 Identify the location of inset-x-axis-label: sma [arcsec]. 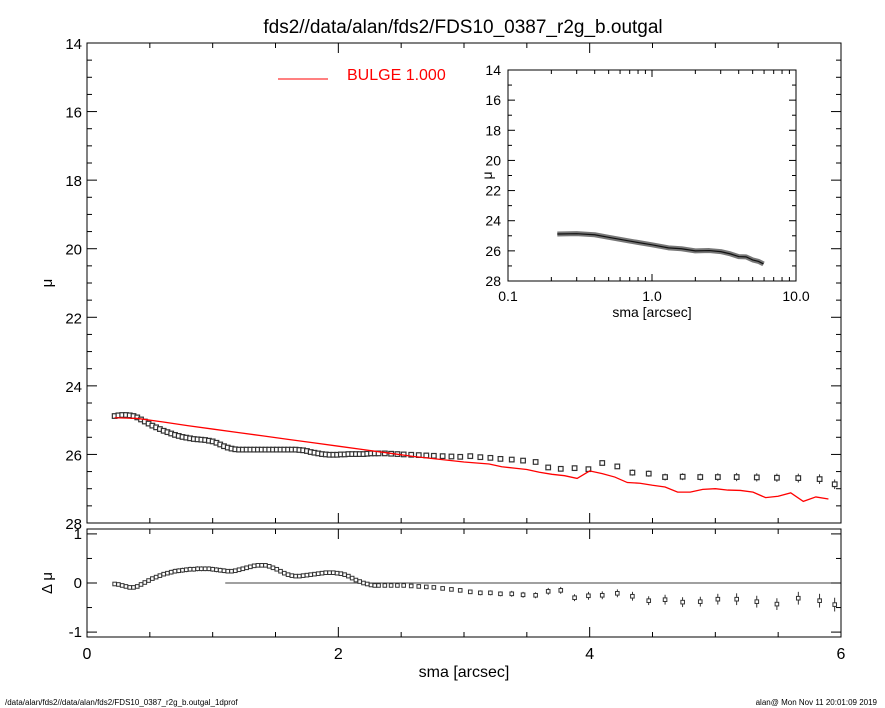
(651, 312).